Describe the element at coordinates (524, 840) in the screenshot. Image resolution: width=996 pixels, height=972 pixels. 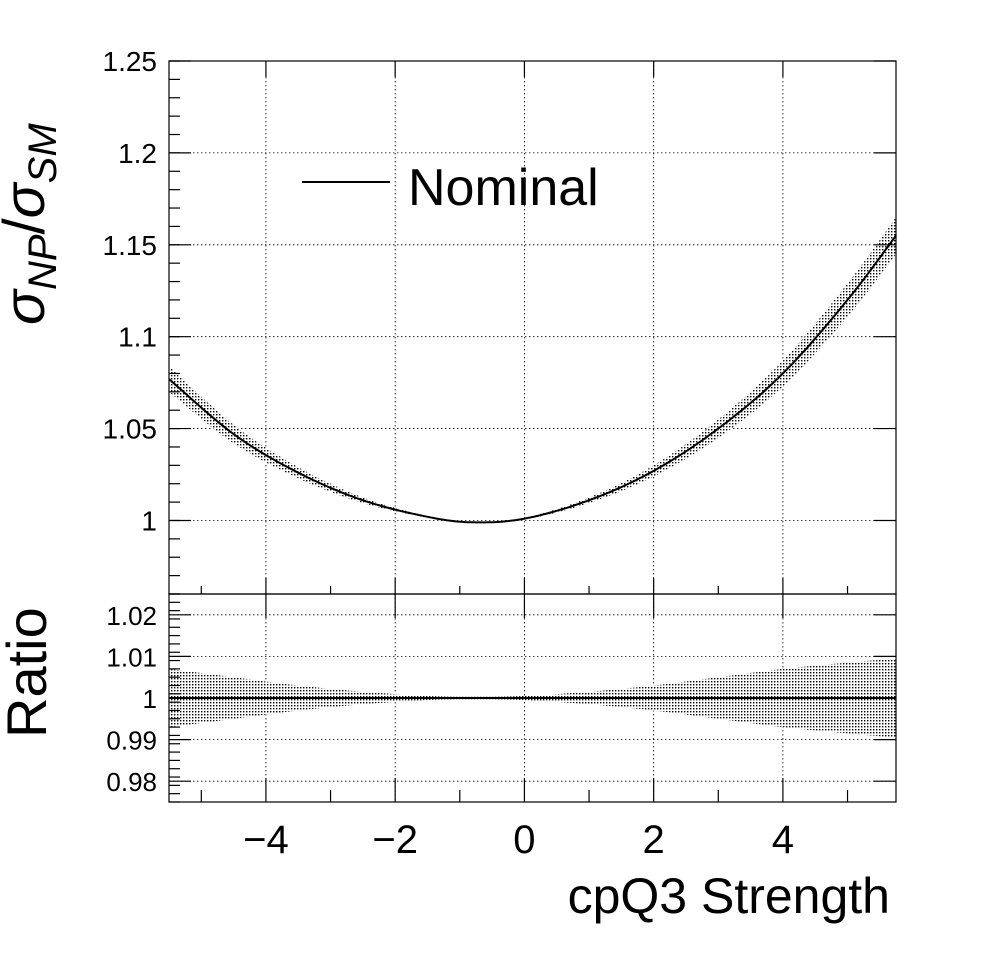
I see `x-tick-label: 0` at that location.